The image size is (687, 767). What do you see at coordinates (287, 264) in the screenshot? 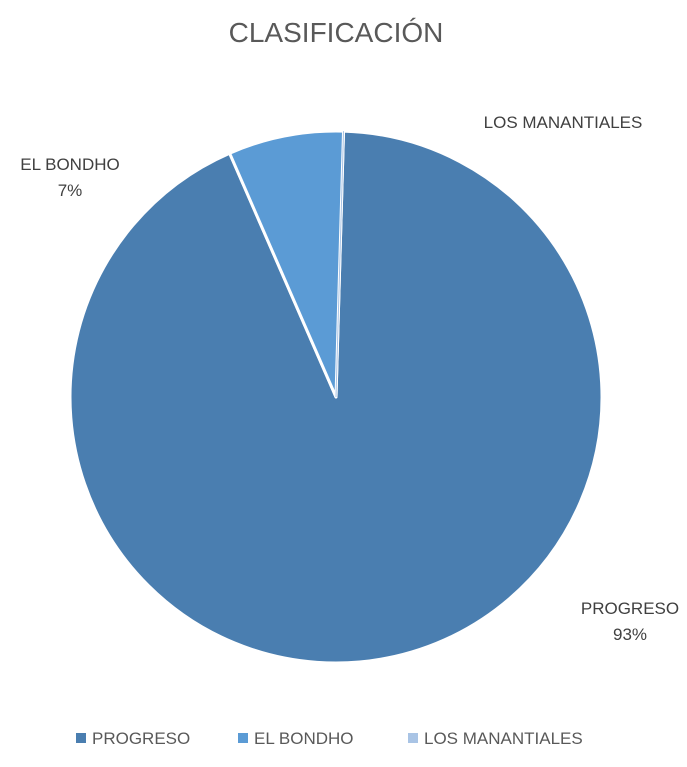
I see `pie-slice-el-bondho` at bounding box center [287, 264].